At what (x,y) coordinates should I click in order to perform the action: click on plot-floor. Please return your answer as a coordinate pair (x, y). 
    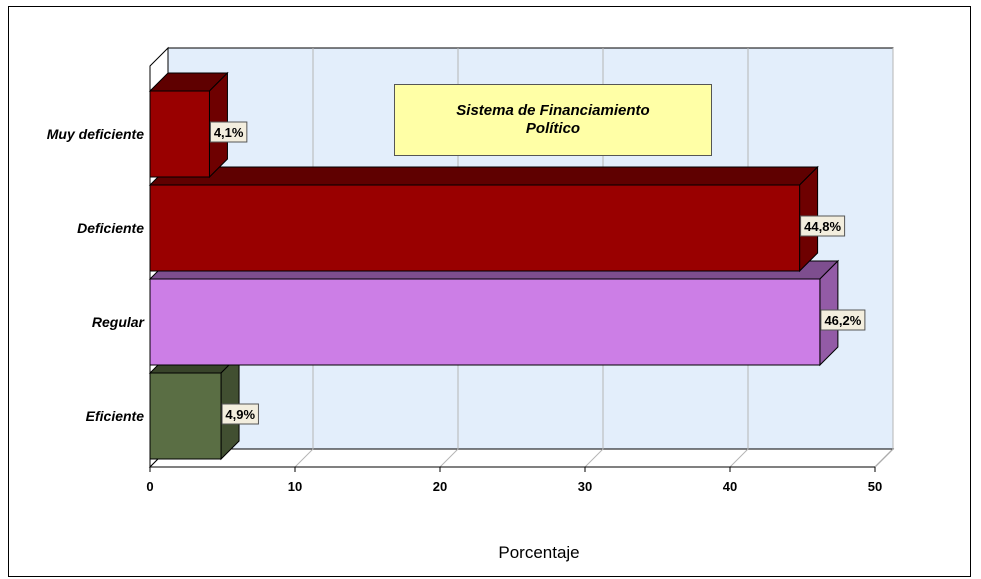
    Looking at the image, I should click on (521, 458).